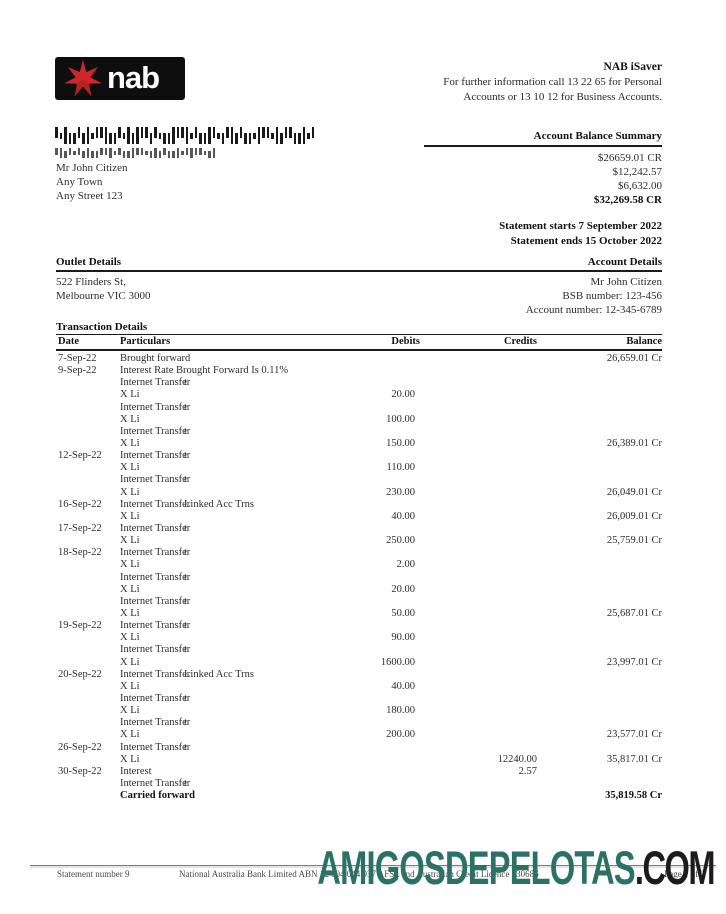 The width and height of the screenshot is (726, 914). What do you see at coordinates (517, 759) in the screenshot?
I see `tx-credit: 12240.00` at bounding box center [517, 759].